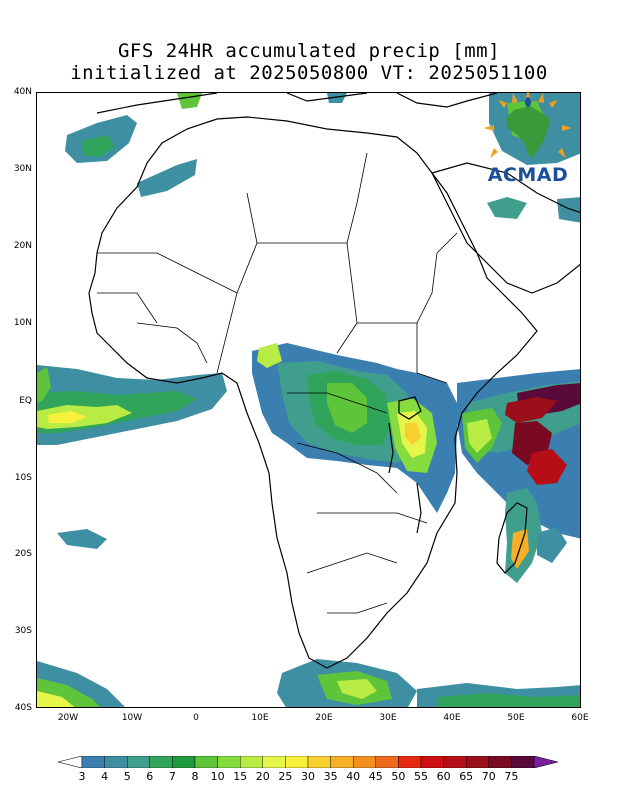 The height and width of the screenshot is (800, 618). Describe the element at coordinates (22, 169) in the screenshot. I see `lat-label-30n: 30N` at that location.